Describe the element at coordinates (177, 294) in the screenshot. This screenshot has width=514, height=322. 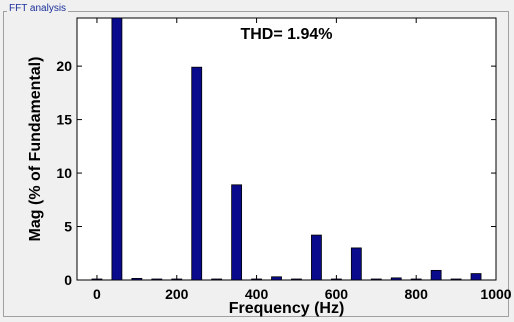
I see `x-tick-label: 200` at that location.